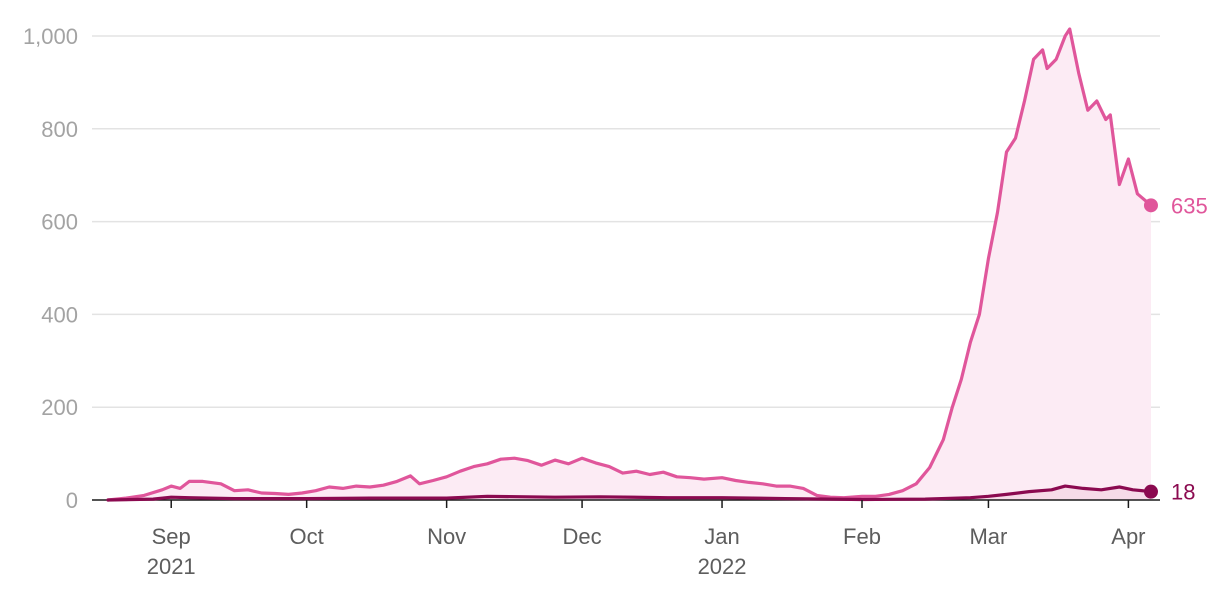  What do you see at coordinates (862, 536) in the screenshot?
I see `x-tick-label: Feb` at bounding box center [862, 536].